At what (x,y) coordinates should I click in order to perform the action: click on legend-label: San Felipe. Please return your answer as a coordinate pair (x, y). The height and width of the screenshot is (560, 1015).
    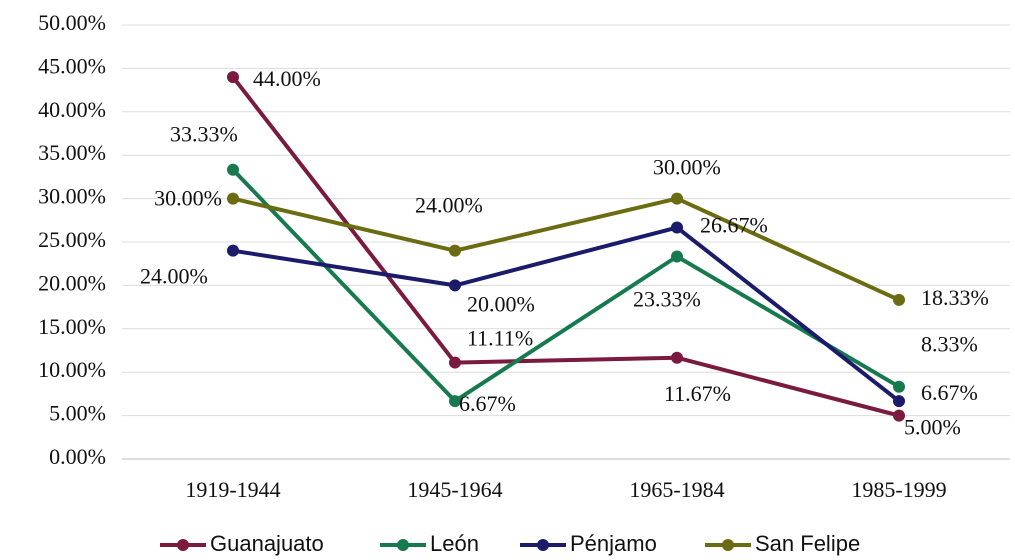
    Looking at the image, I should click on (807, 543).